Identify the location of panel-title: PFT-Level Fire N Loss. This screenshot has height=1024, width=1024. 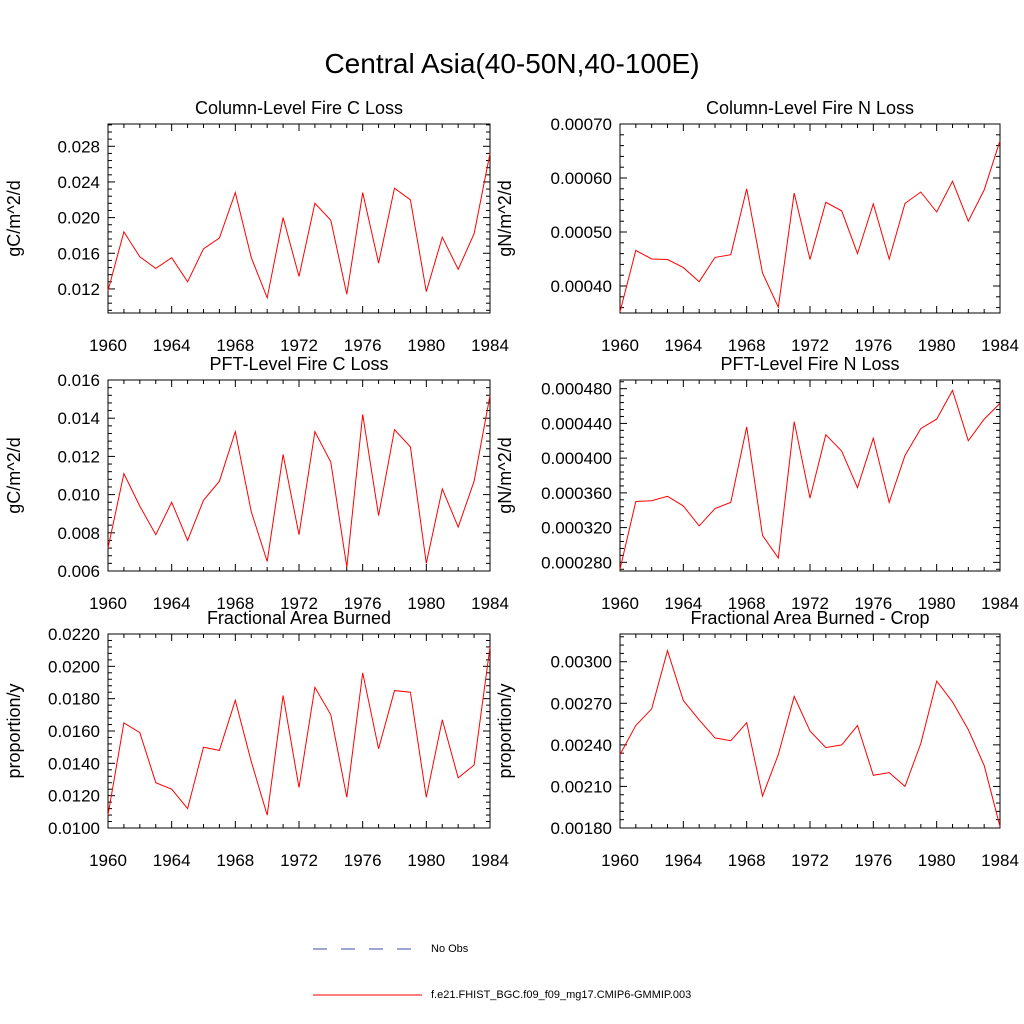
(809, 364).